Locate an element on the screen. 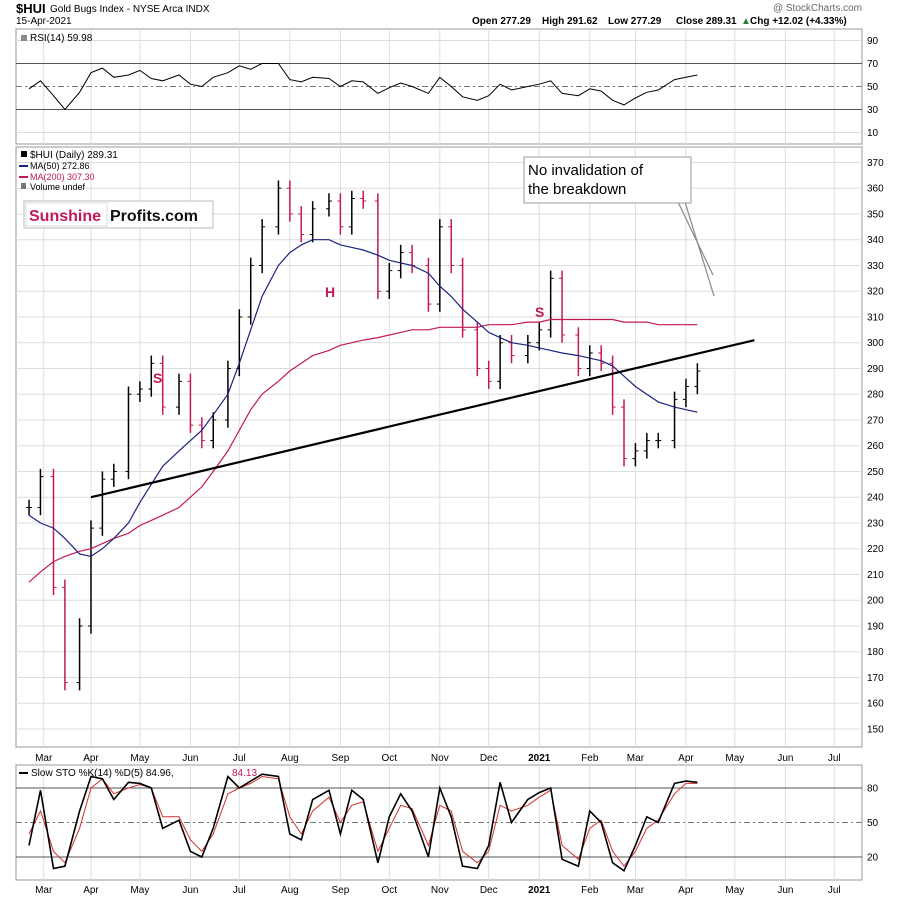  price-tick-label: 320 is located at coordinates (875, 292).